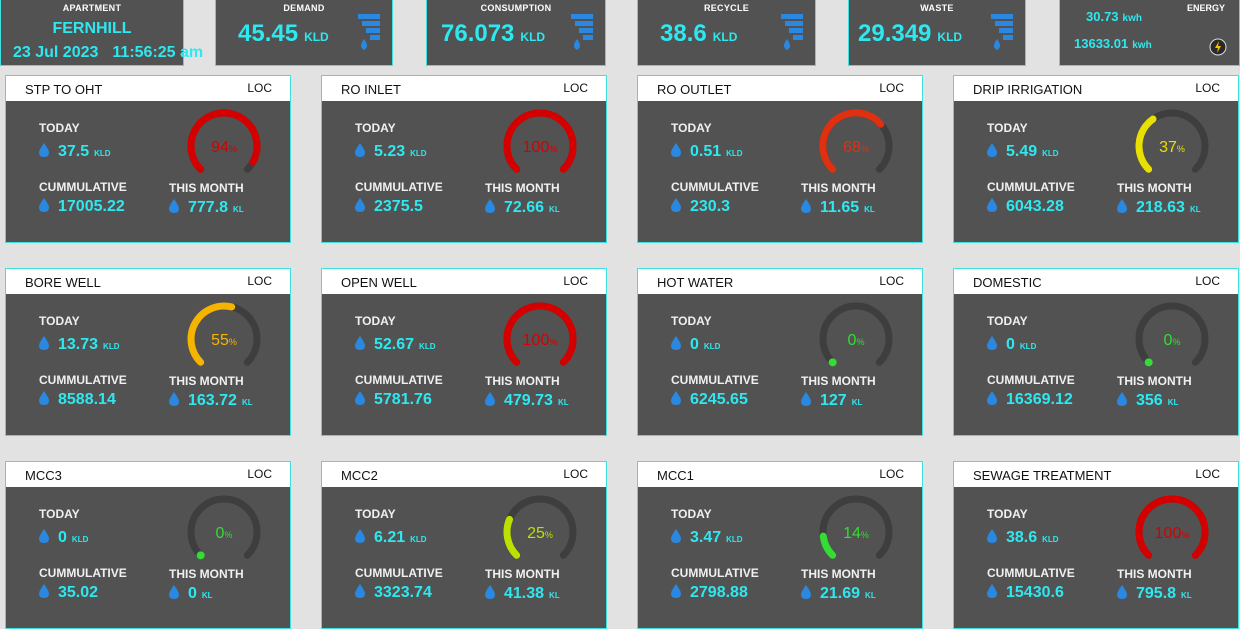  I want to click on demand-card: DEMAND 45.45 KLD, so click(304, 33).